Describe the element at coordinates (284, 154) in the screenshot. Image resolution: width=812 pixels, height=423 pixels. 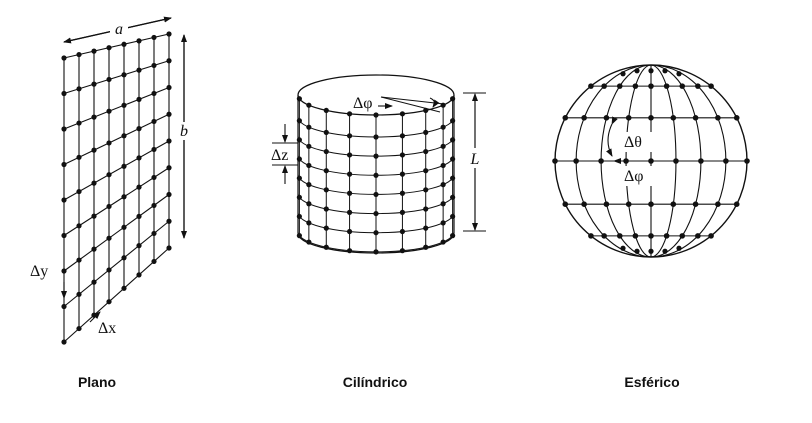
I see `cylinder-dz-marker: Δz` at that location.